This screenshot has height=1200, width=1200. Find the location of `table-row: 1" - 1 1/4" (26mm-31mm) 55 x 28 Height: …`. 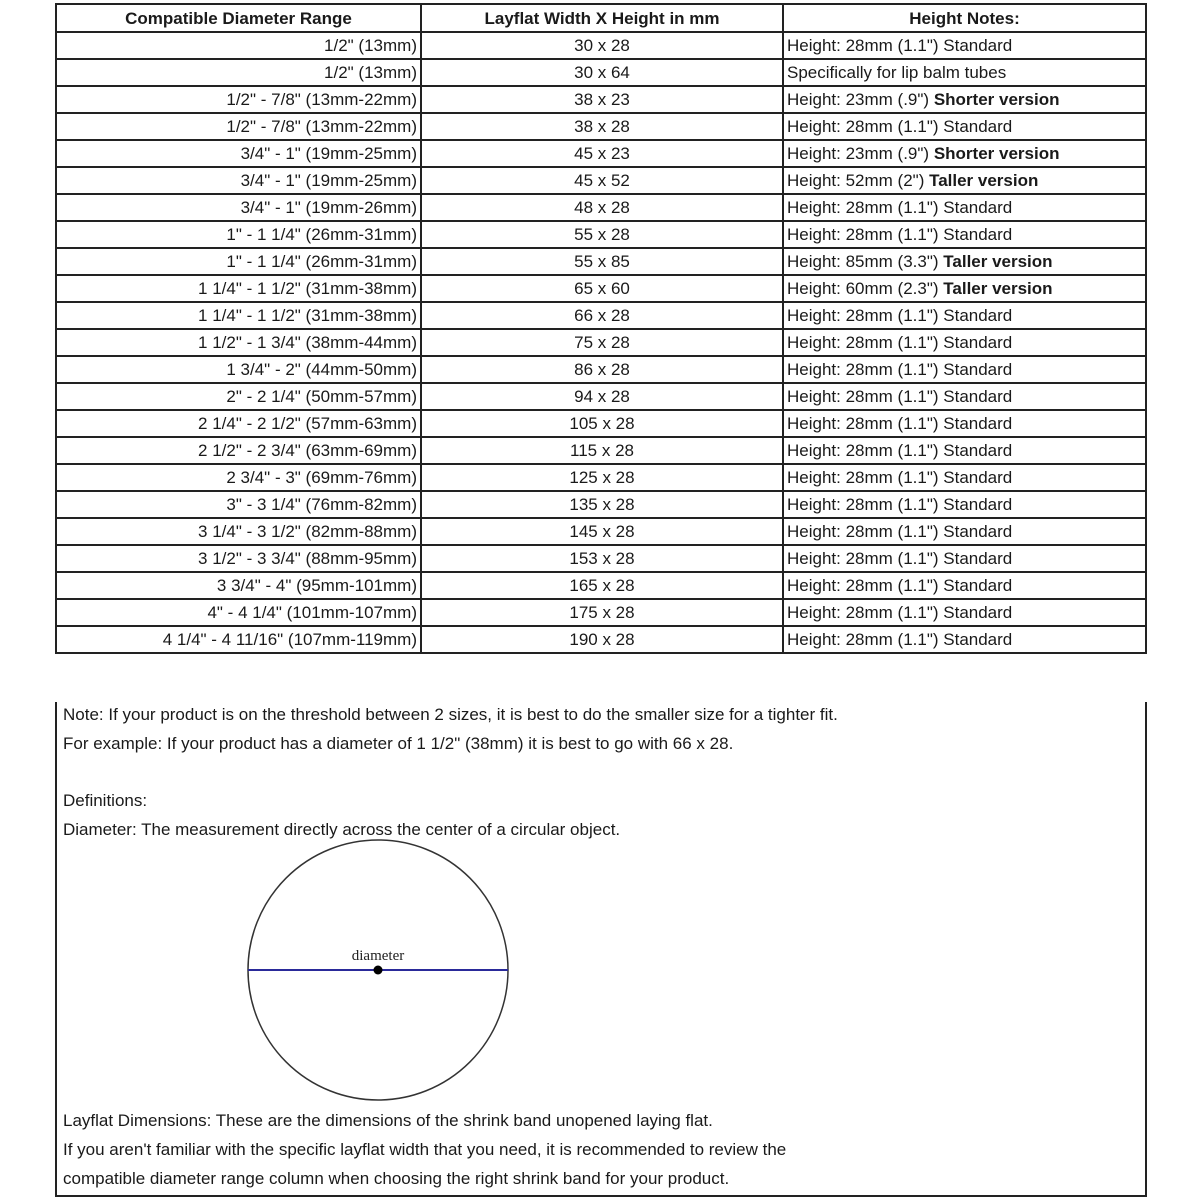

table-row: 1" - 1 1/4" (26mm-31mm) 55 x 28 Height: … is located at coordinates (601, 234).